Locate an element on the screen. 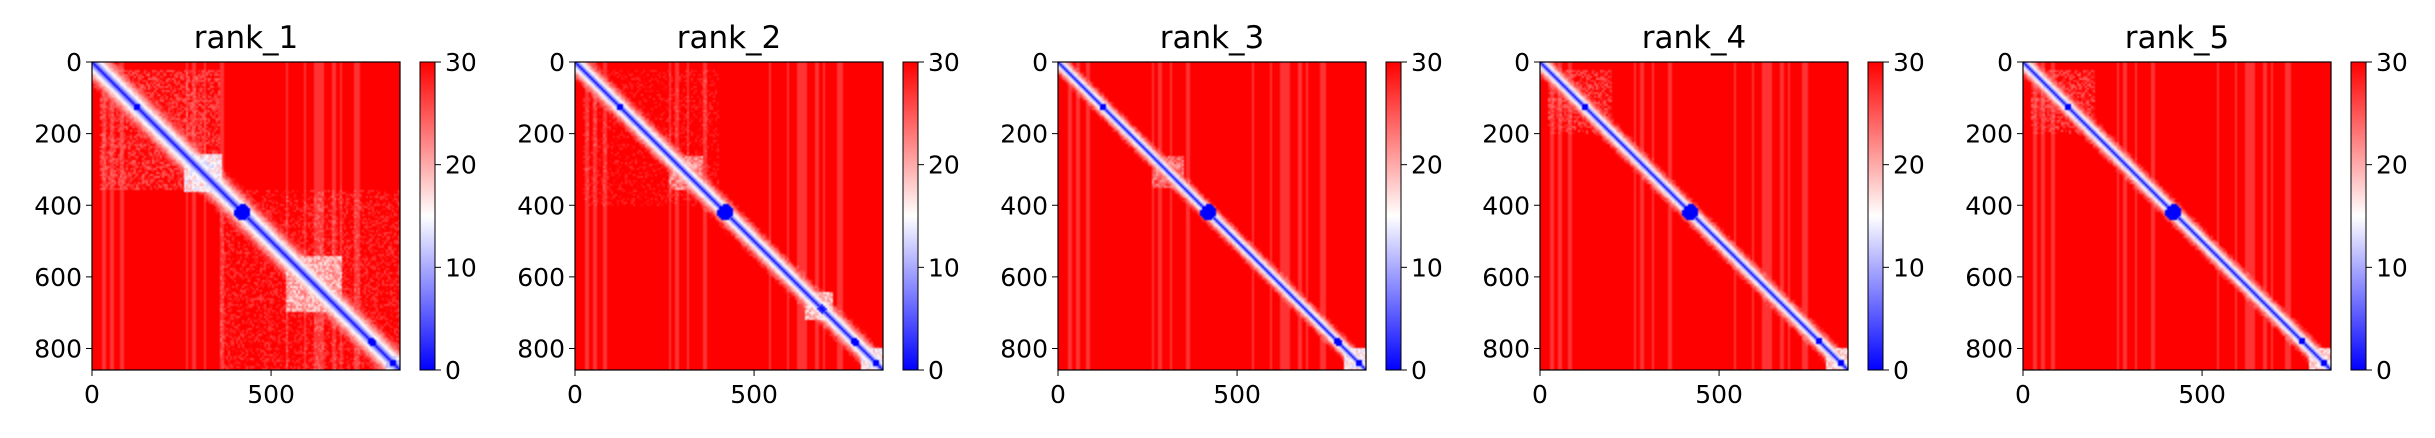 The width and height of the screenshot is (2435, 438). panel-title: rank_1 is located at coordinates (246, 38).